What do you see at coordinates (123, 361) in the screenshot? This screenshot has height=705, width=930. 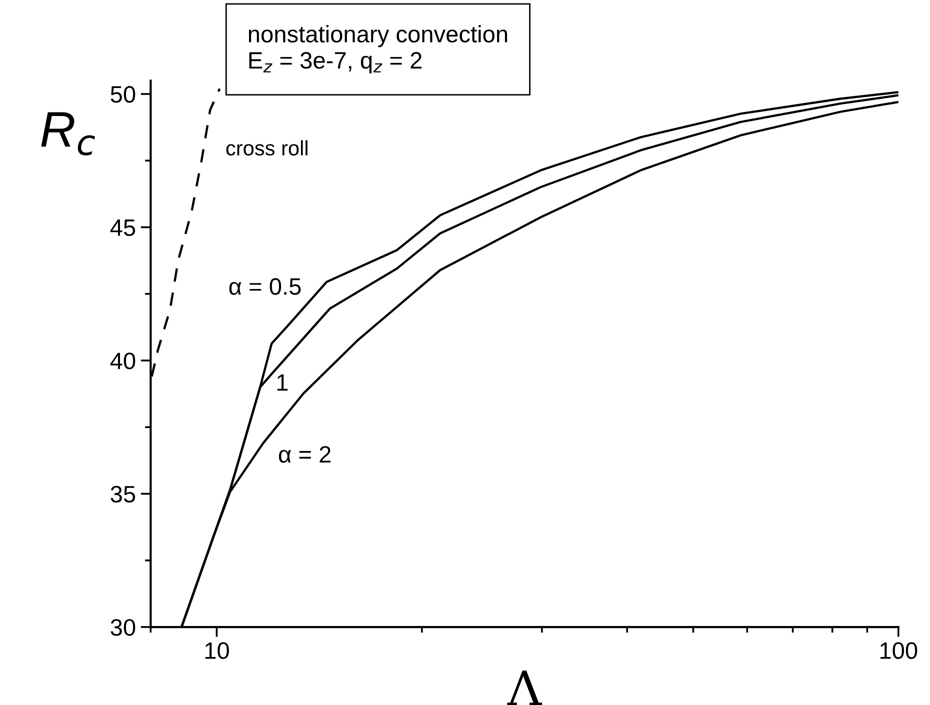 I see `y-tick-label: 40` at bounding box center [123, 361].